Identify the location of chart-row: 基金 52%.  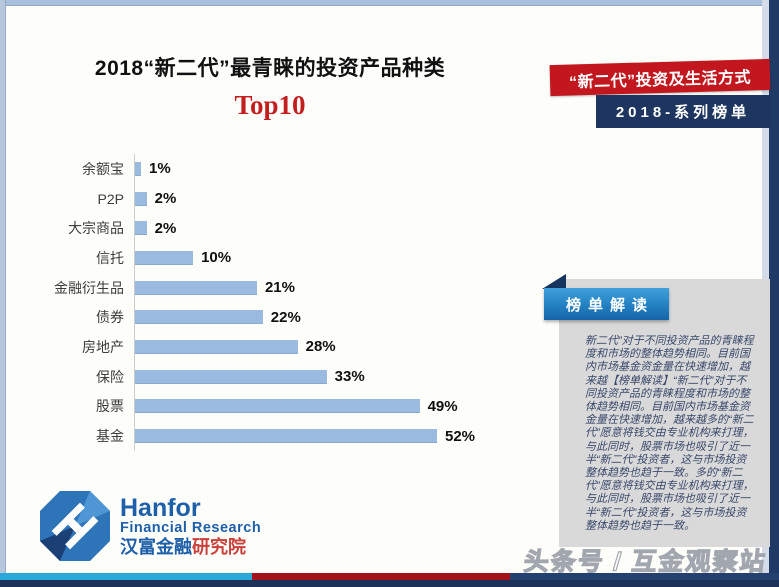
(276, 436).